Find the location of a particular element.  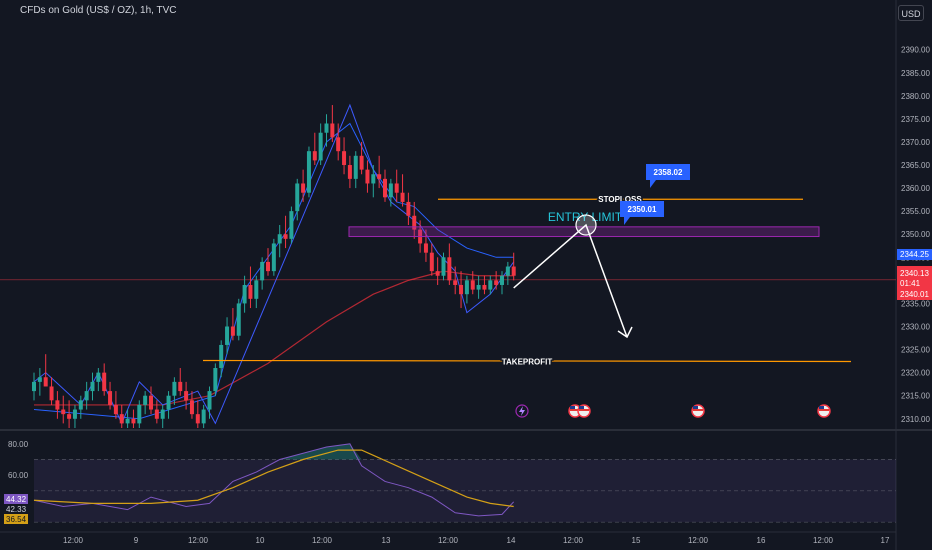

x-tick-label: 14 is located at coordinates (511, 540).